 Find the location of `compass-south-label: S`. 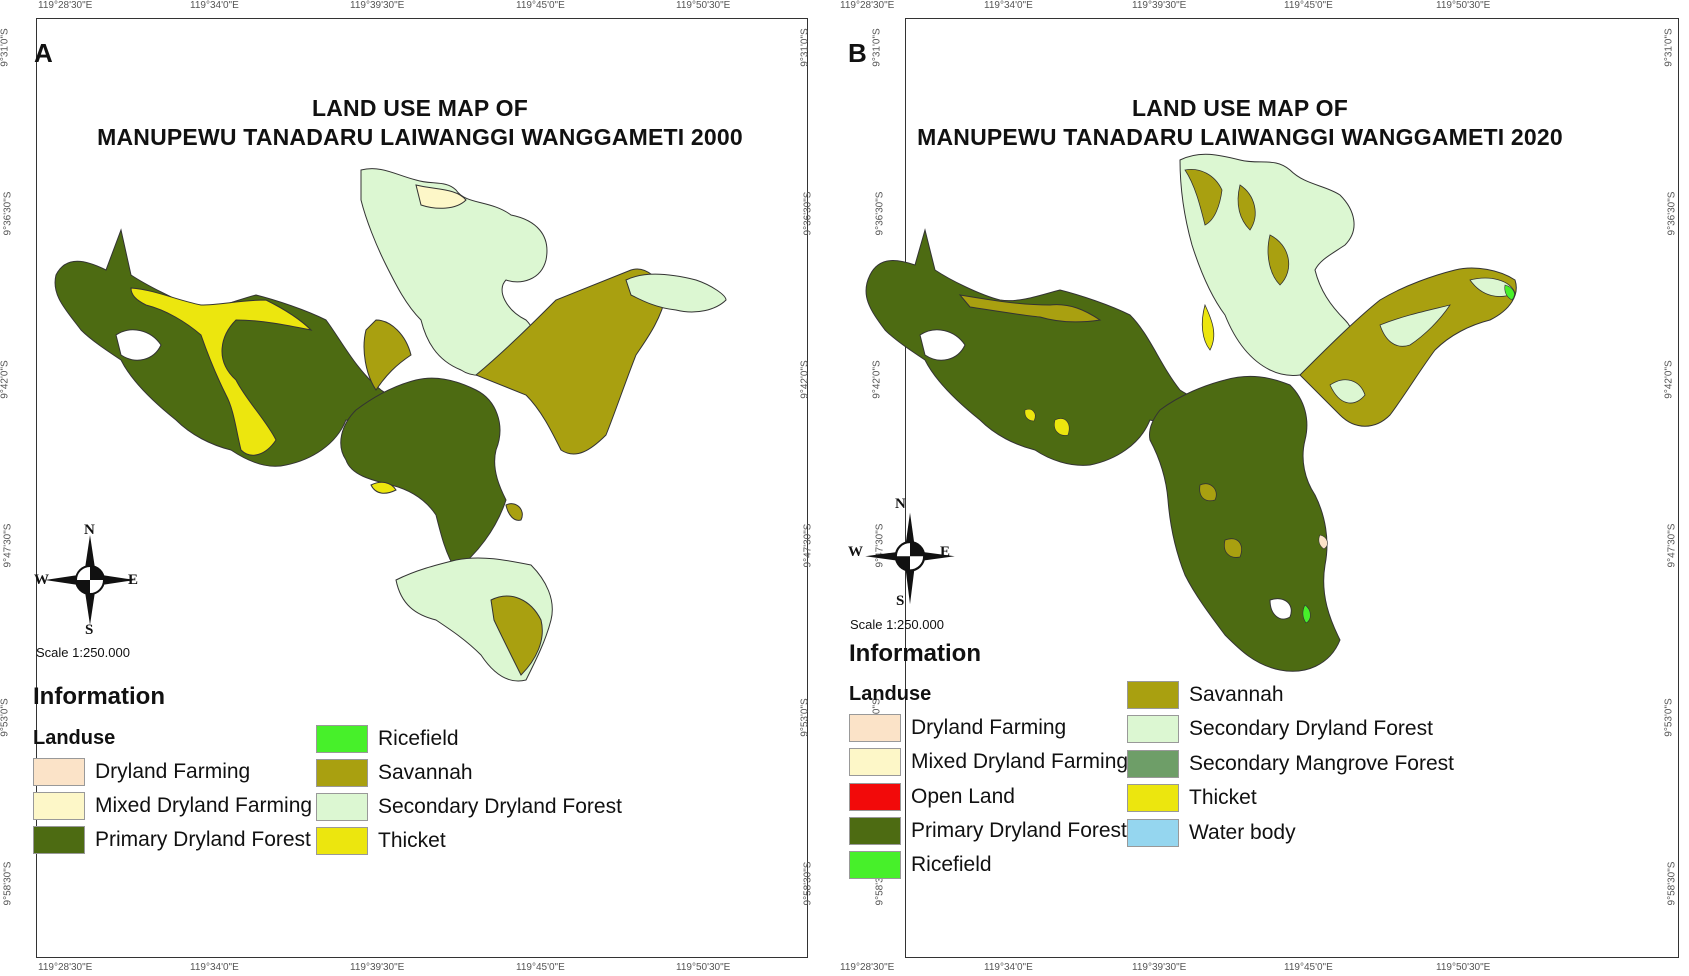

compass-south-label: S is located at coordinates (900, 601).